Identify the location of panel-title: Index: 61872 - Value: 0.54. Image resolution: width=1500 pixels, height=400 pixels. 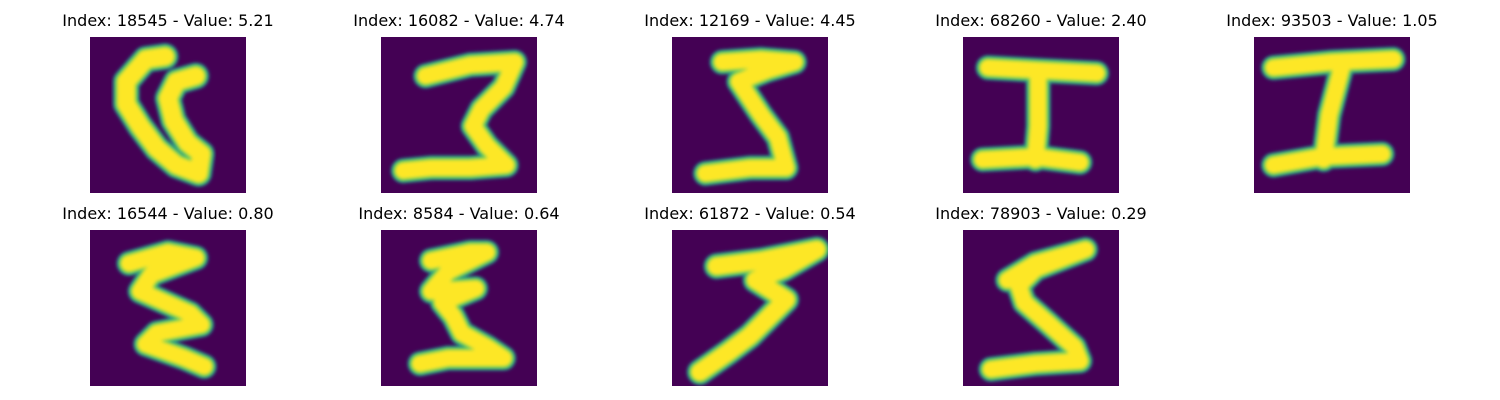
(750, 213).